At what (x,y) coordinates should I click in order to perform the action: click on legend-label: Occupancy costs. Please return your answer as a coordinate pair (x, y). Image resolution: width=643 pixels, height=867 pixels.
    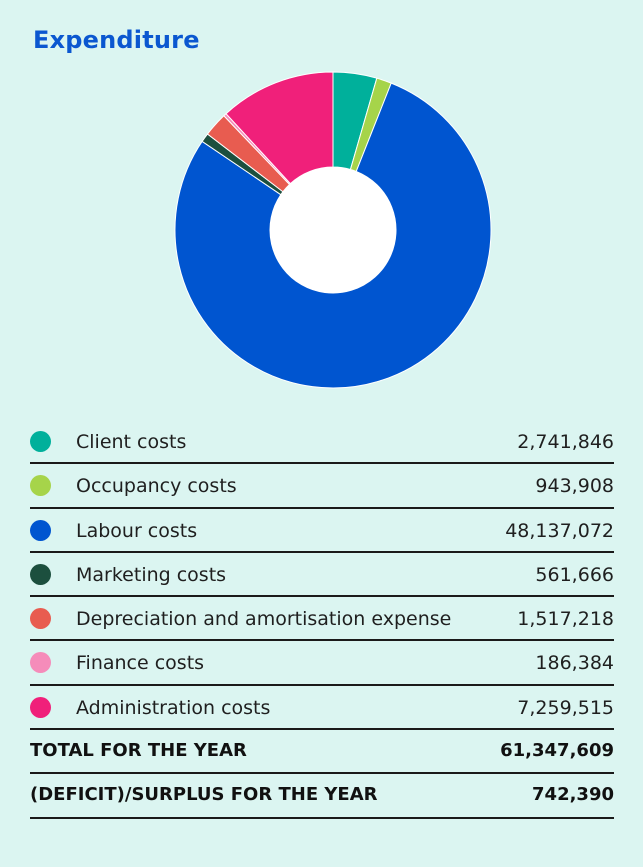
    Looking at the image, I should click on (156, 486).